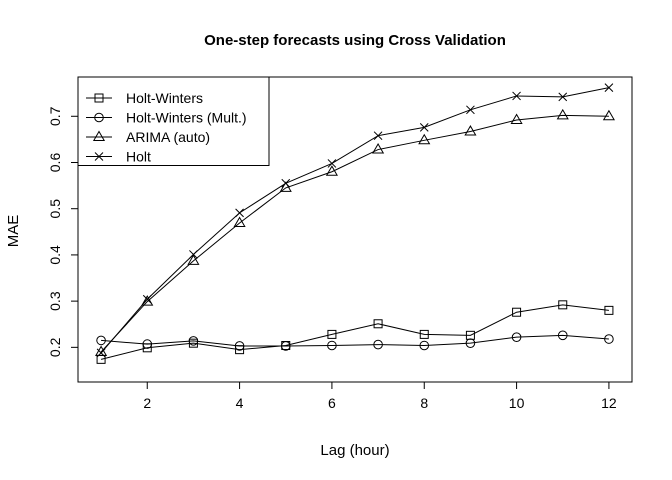 The image size is (672, 480). I want to click on x-tick-label: 6, so click(332, 403).